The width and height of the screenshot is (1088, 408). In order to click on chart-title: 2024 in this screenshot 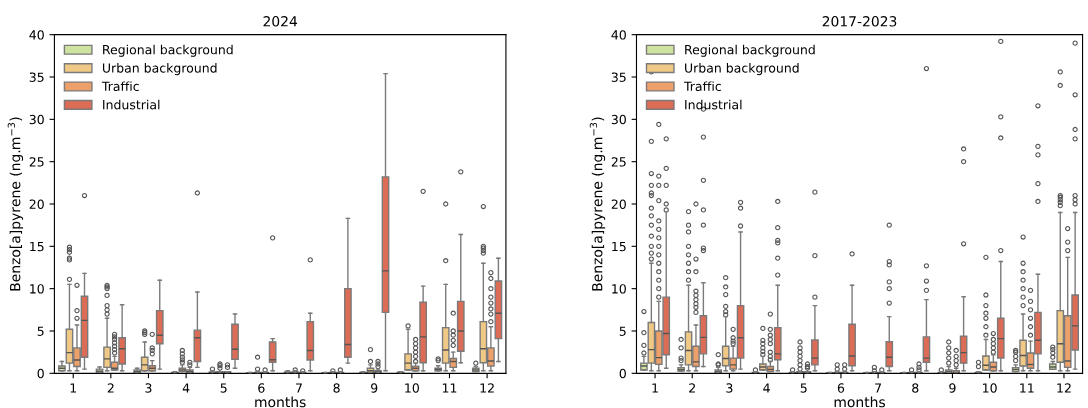, I will do `click(280, 21)`.